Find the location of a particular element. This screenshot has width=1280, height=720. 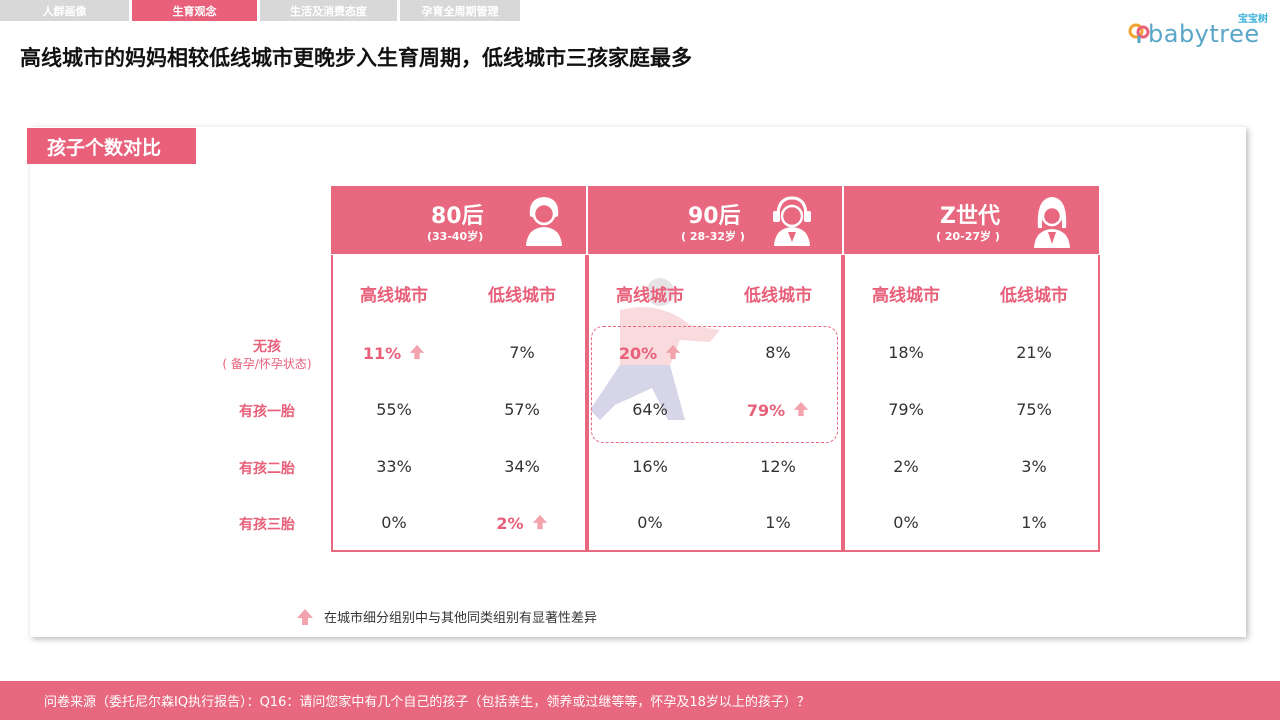

table-cell: 64% is located at coordinates (650, 409).